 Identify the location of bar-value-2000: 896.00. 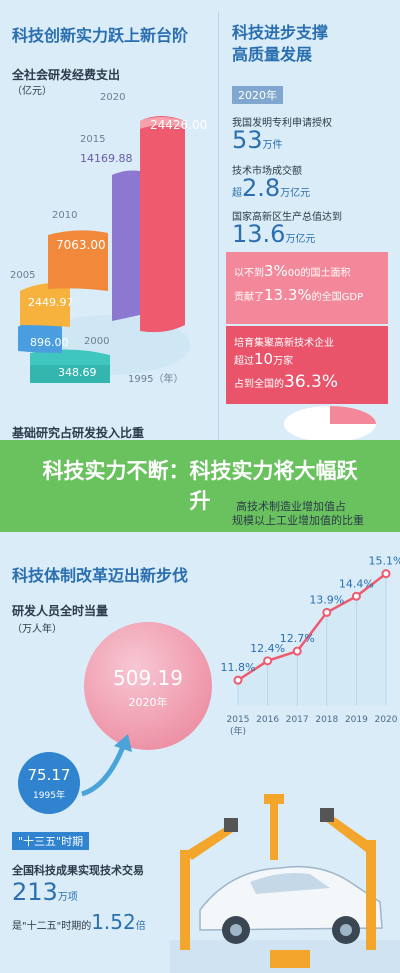
(49, 342).